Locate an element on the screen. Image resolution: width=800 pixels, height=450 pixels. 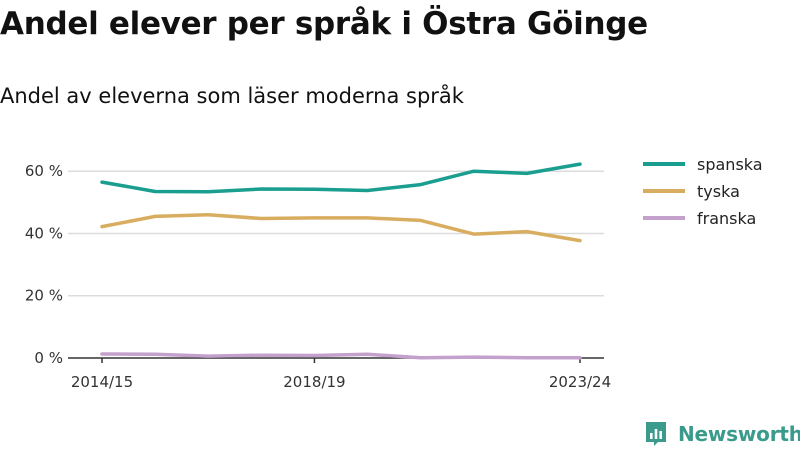
brand-logo: Newsworthy is located at coordinates (722, 434).